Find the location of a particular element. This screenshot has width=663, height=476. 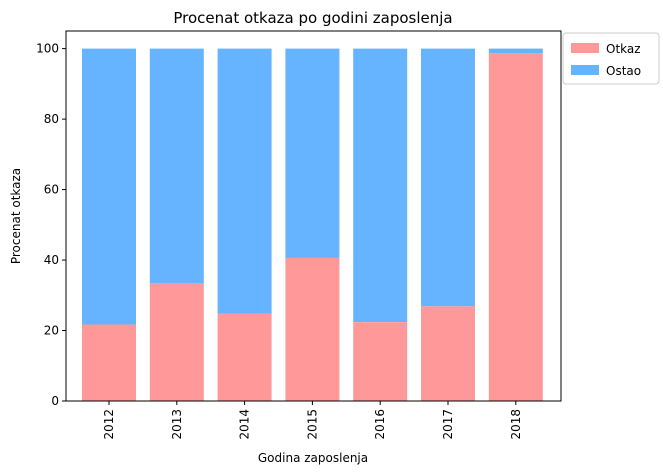

bar-otkaz-2012 is located at coordinates (109, 362).